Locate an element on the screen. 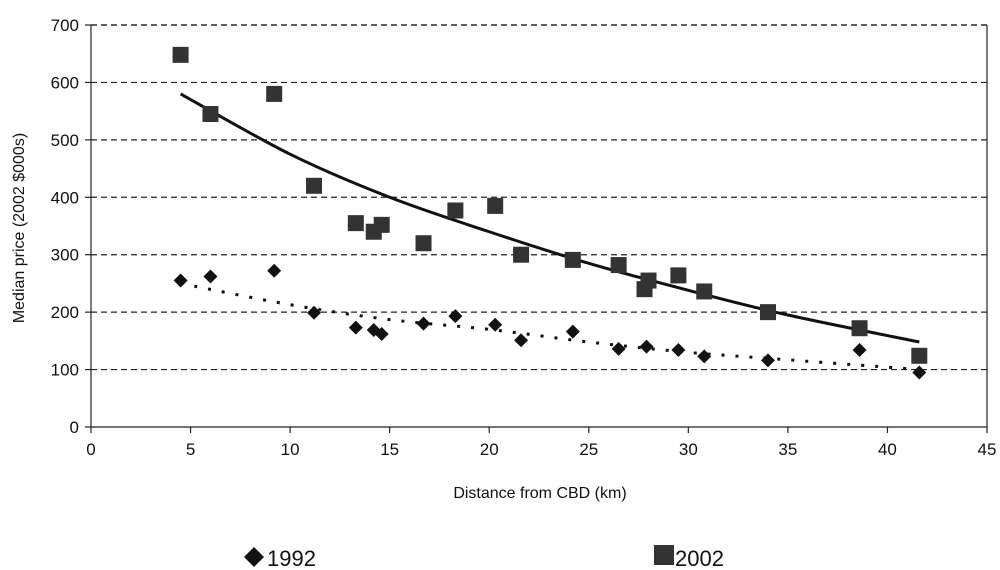 The width and height of the screenshot is (1000, 570). x-tick-label-40: 40 is located at coordinates (887, 449).